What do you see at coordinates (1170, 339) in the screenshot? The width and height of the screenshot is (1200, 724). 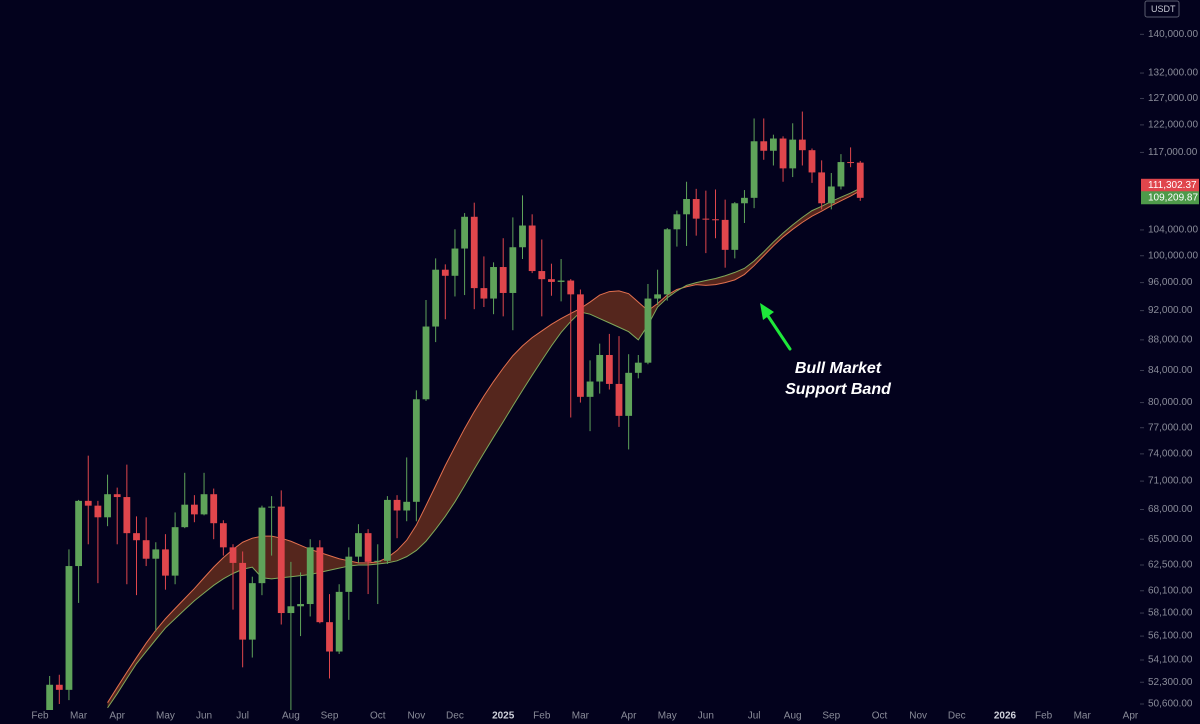 I see `y-tick-label: 88,000.00` at bounding box center [1170, 339].